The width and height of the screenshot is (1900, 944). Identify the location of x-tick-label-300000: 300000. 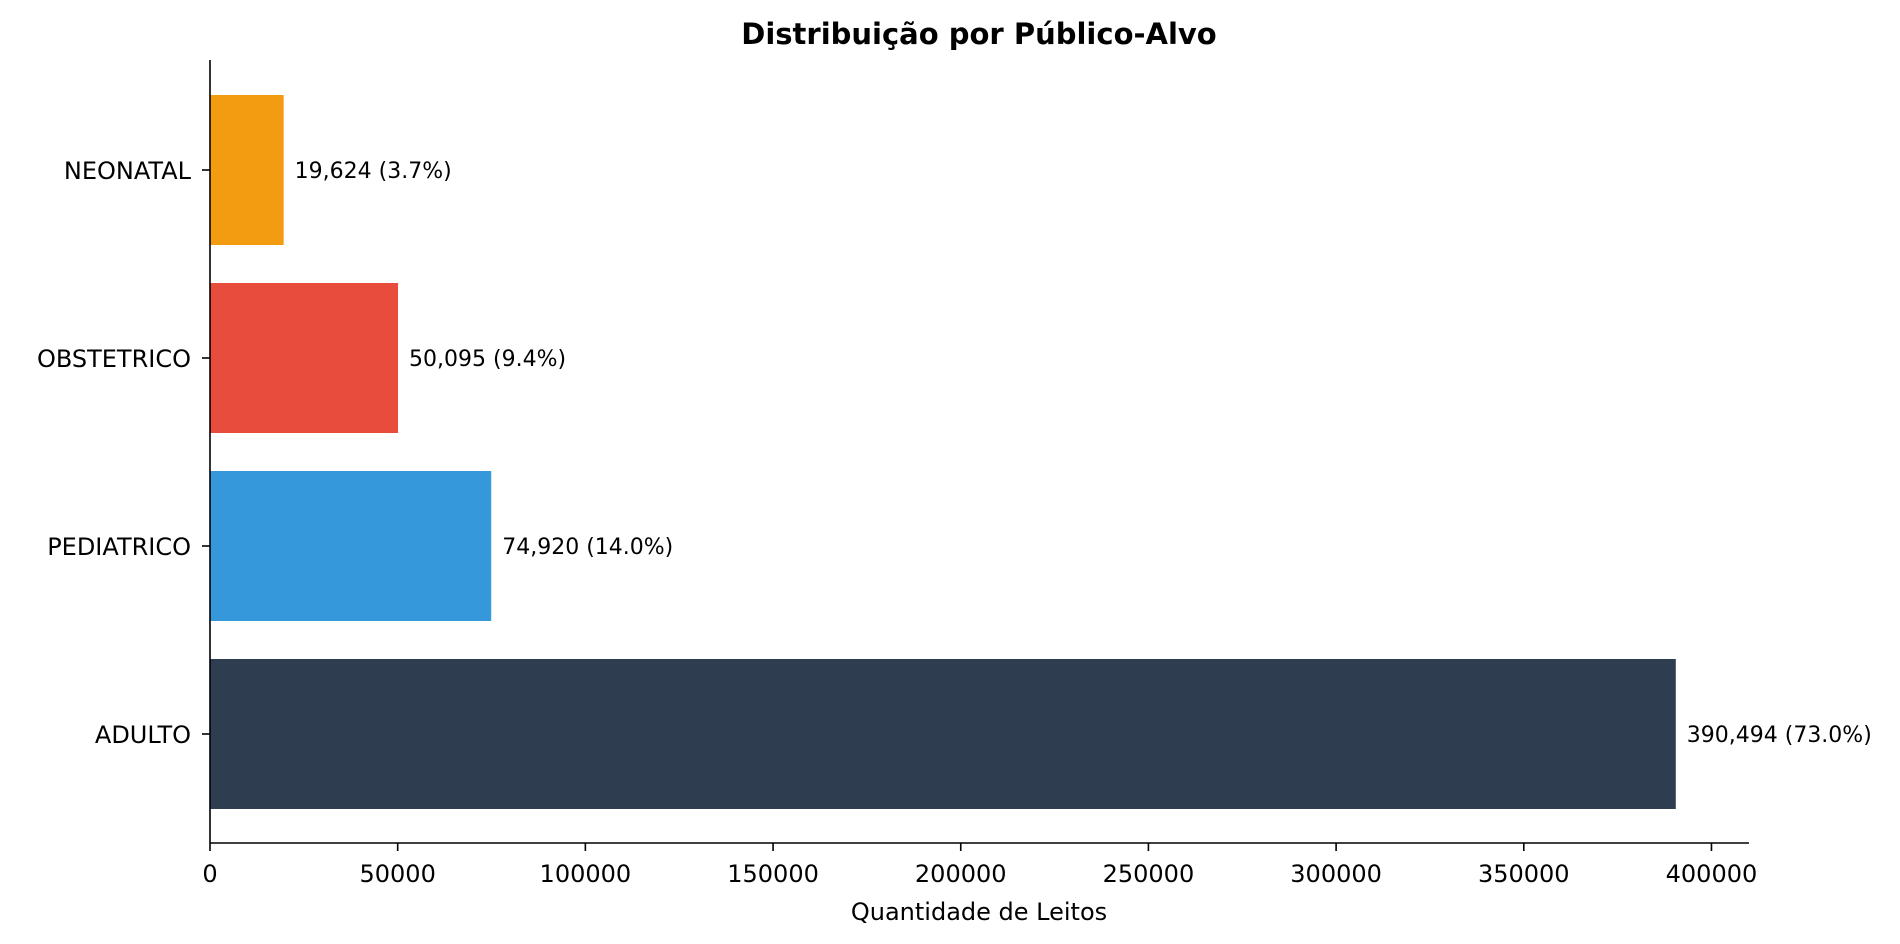
(1336, 874).